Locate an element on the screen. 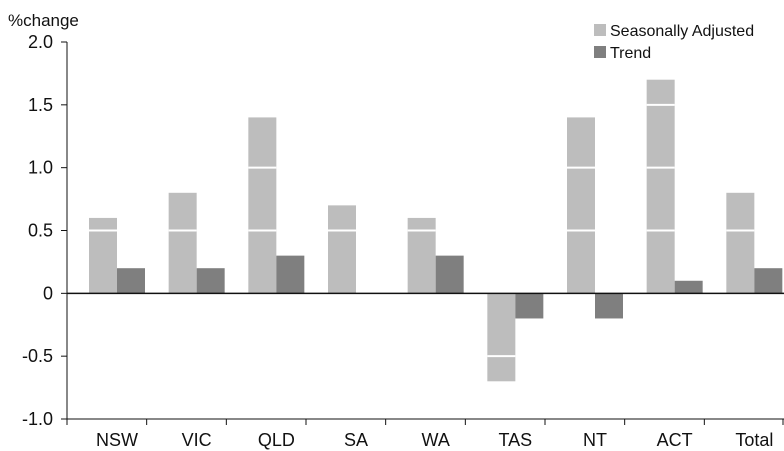 The width and height of the screenshot is (784, 451). x-tick-label-nt: NT is located at coordinates (595, 440).